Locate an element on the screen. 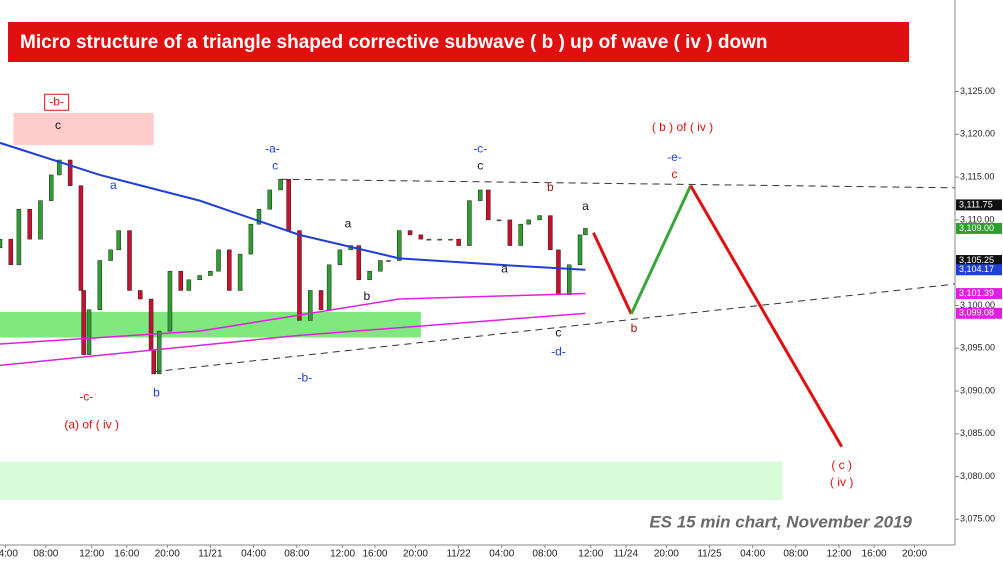 The height and width of the screenshot is (563, 1003). y-tick-label: 3,100.00 is located at coordinates (977, 305).